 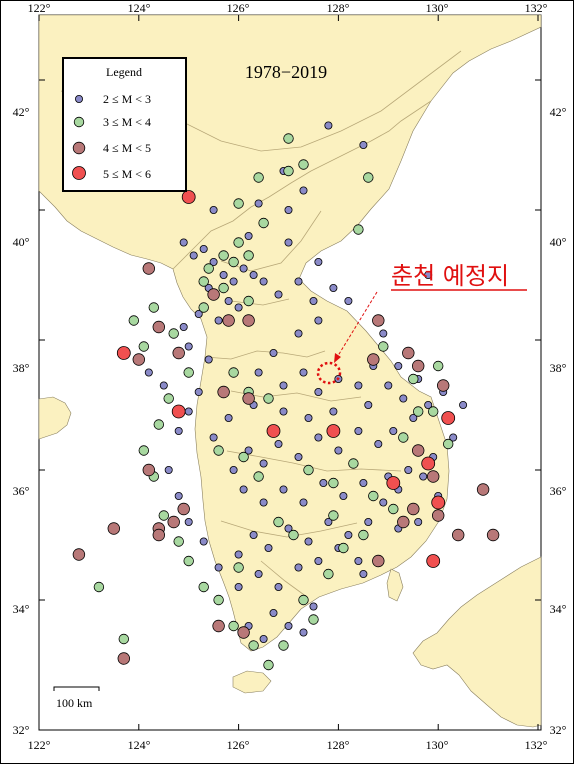 I want to click on lat-label-right-38: 38°, so click(x=558, y=368).